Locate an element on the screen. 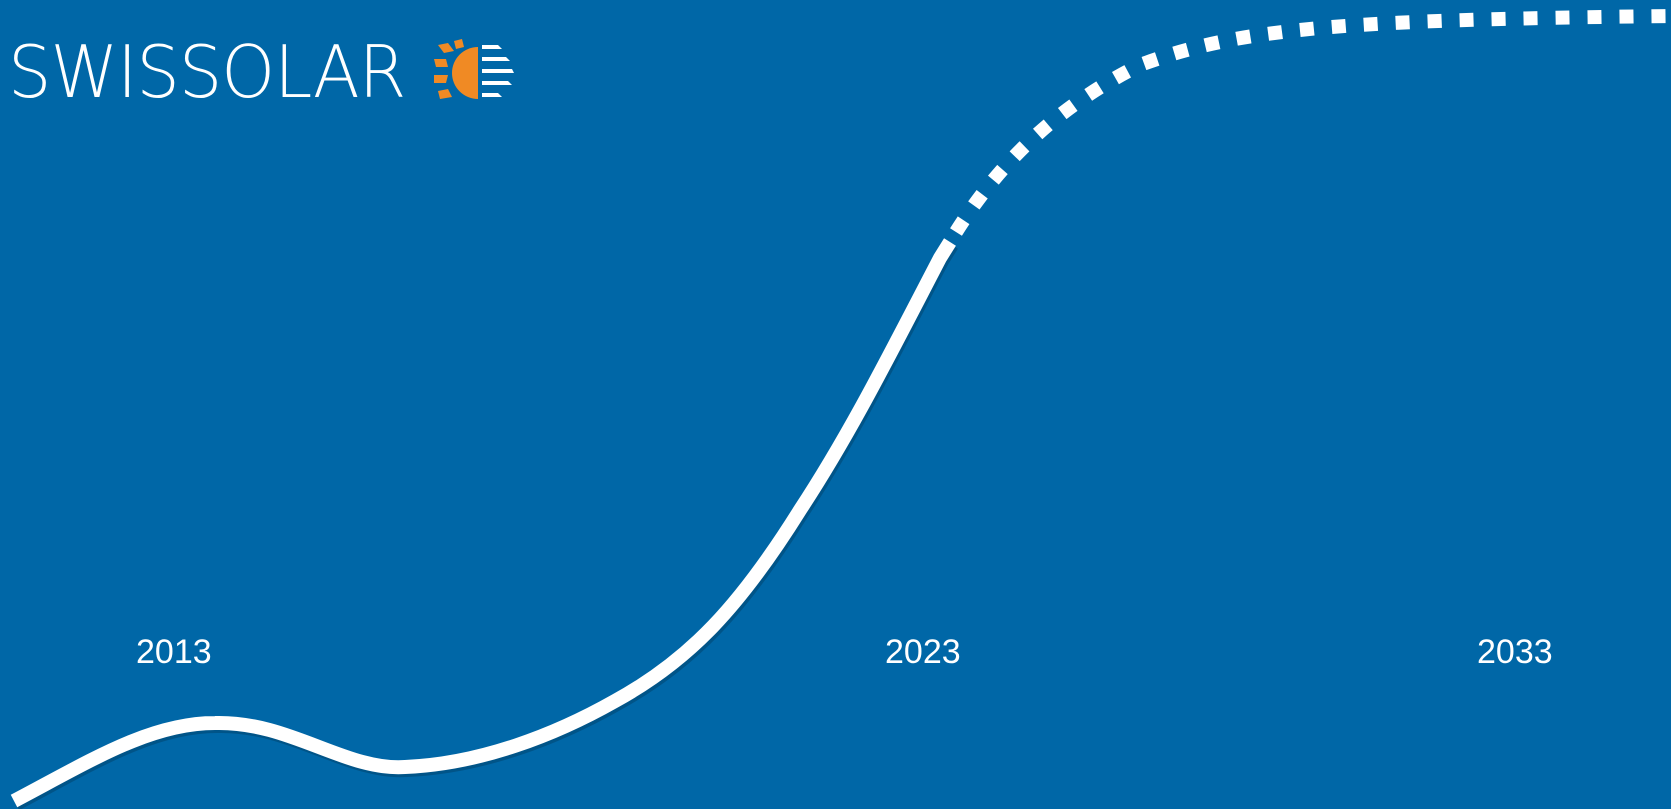  logo-wordmark: SWISSOLAR is located at coordinates (207, 72).